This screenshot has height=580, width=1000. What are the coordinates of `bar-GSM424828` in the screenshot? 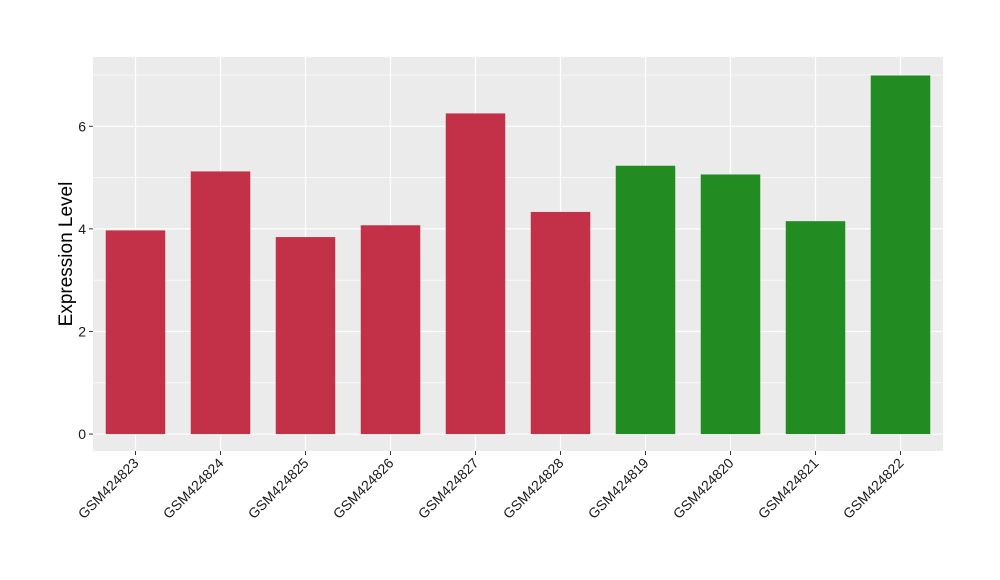 It's located at (560, 323).